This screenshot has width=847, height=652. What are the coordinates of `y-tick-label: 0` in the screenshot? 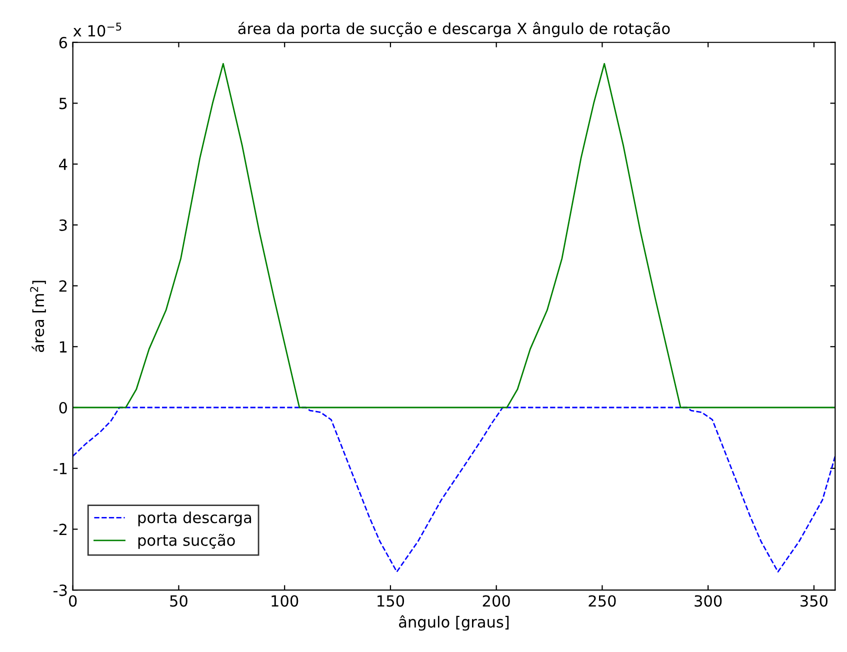 It's located at (63, 408).